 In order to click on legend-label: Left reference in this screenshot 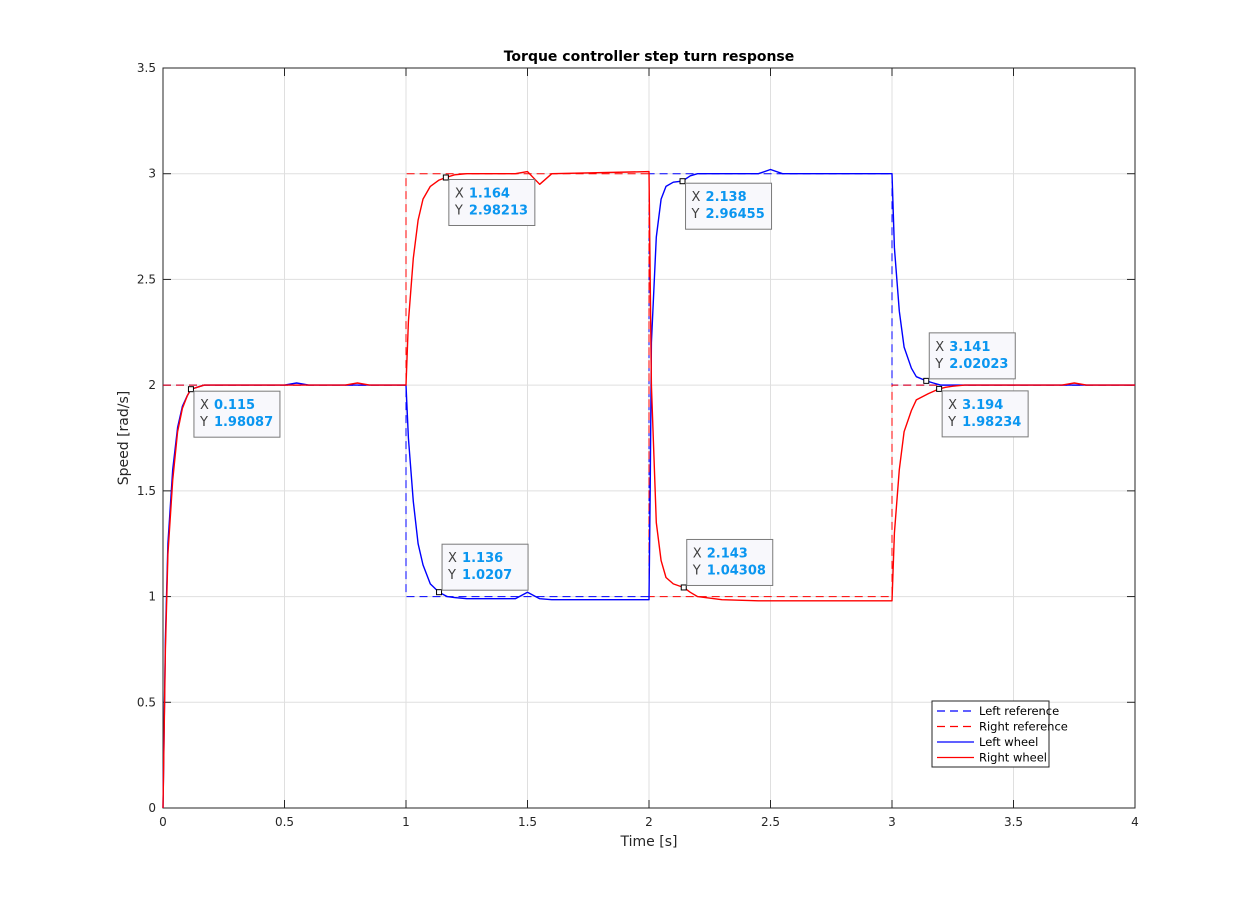, I will do `click(1019, 711)`.